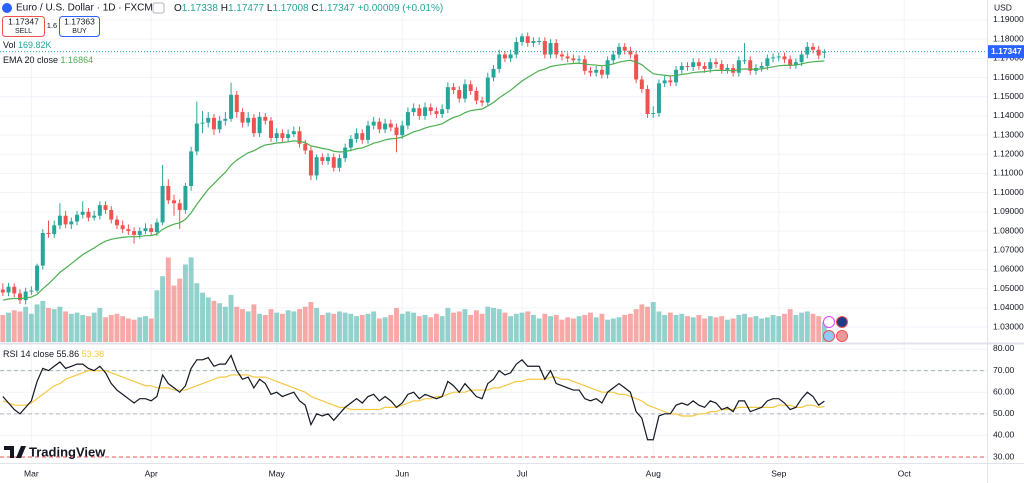 This screenshot has width=1024, height=483. What do you see at coordinates (246, 8) in the screenshot?
I see `high-value: 1.17477` at bounding box center [246, 8].